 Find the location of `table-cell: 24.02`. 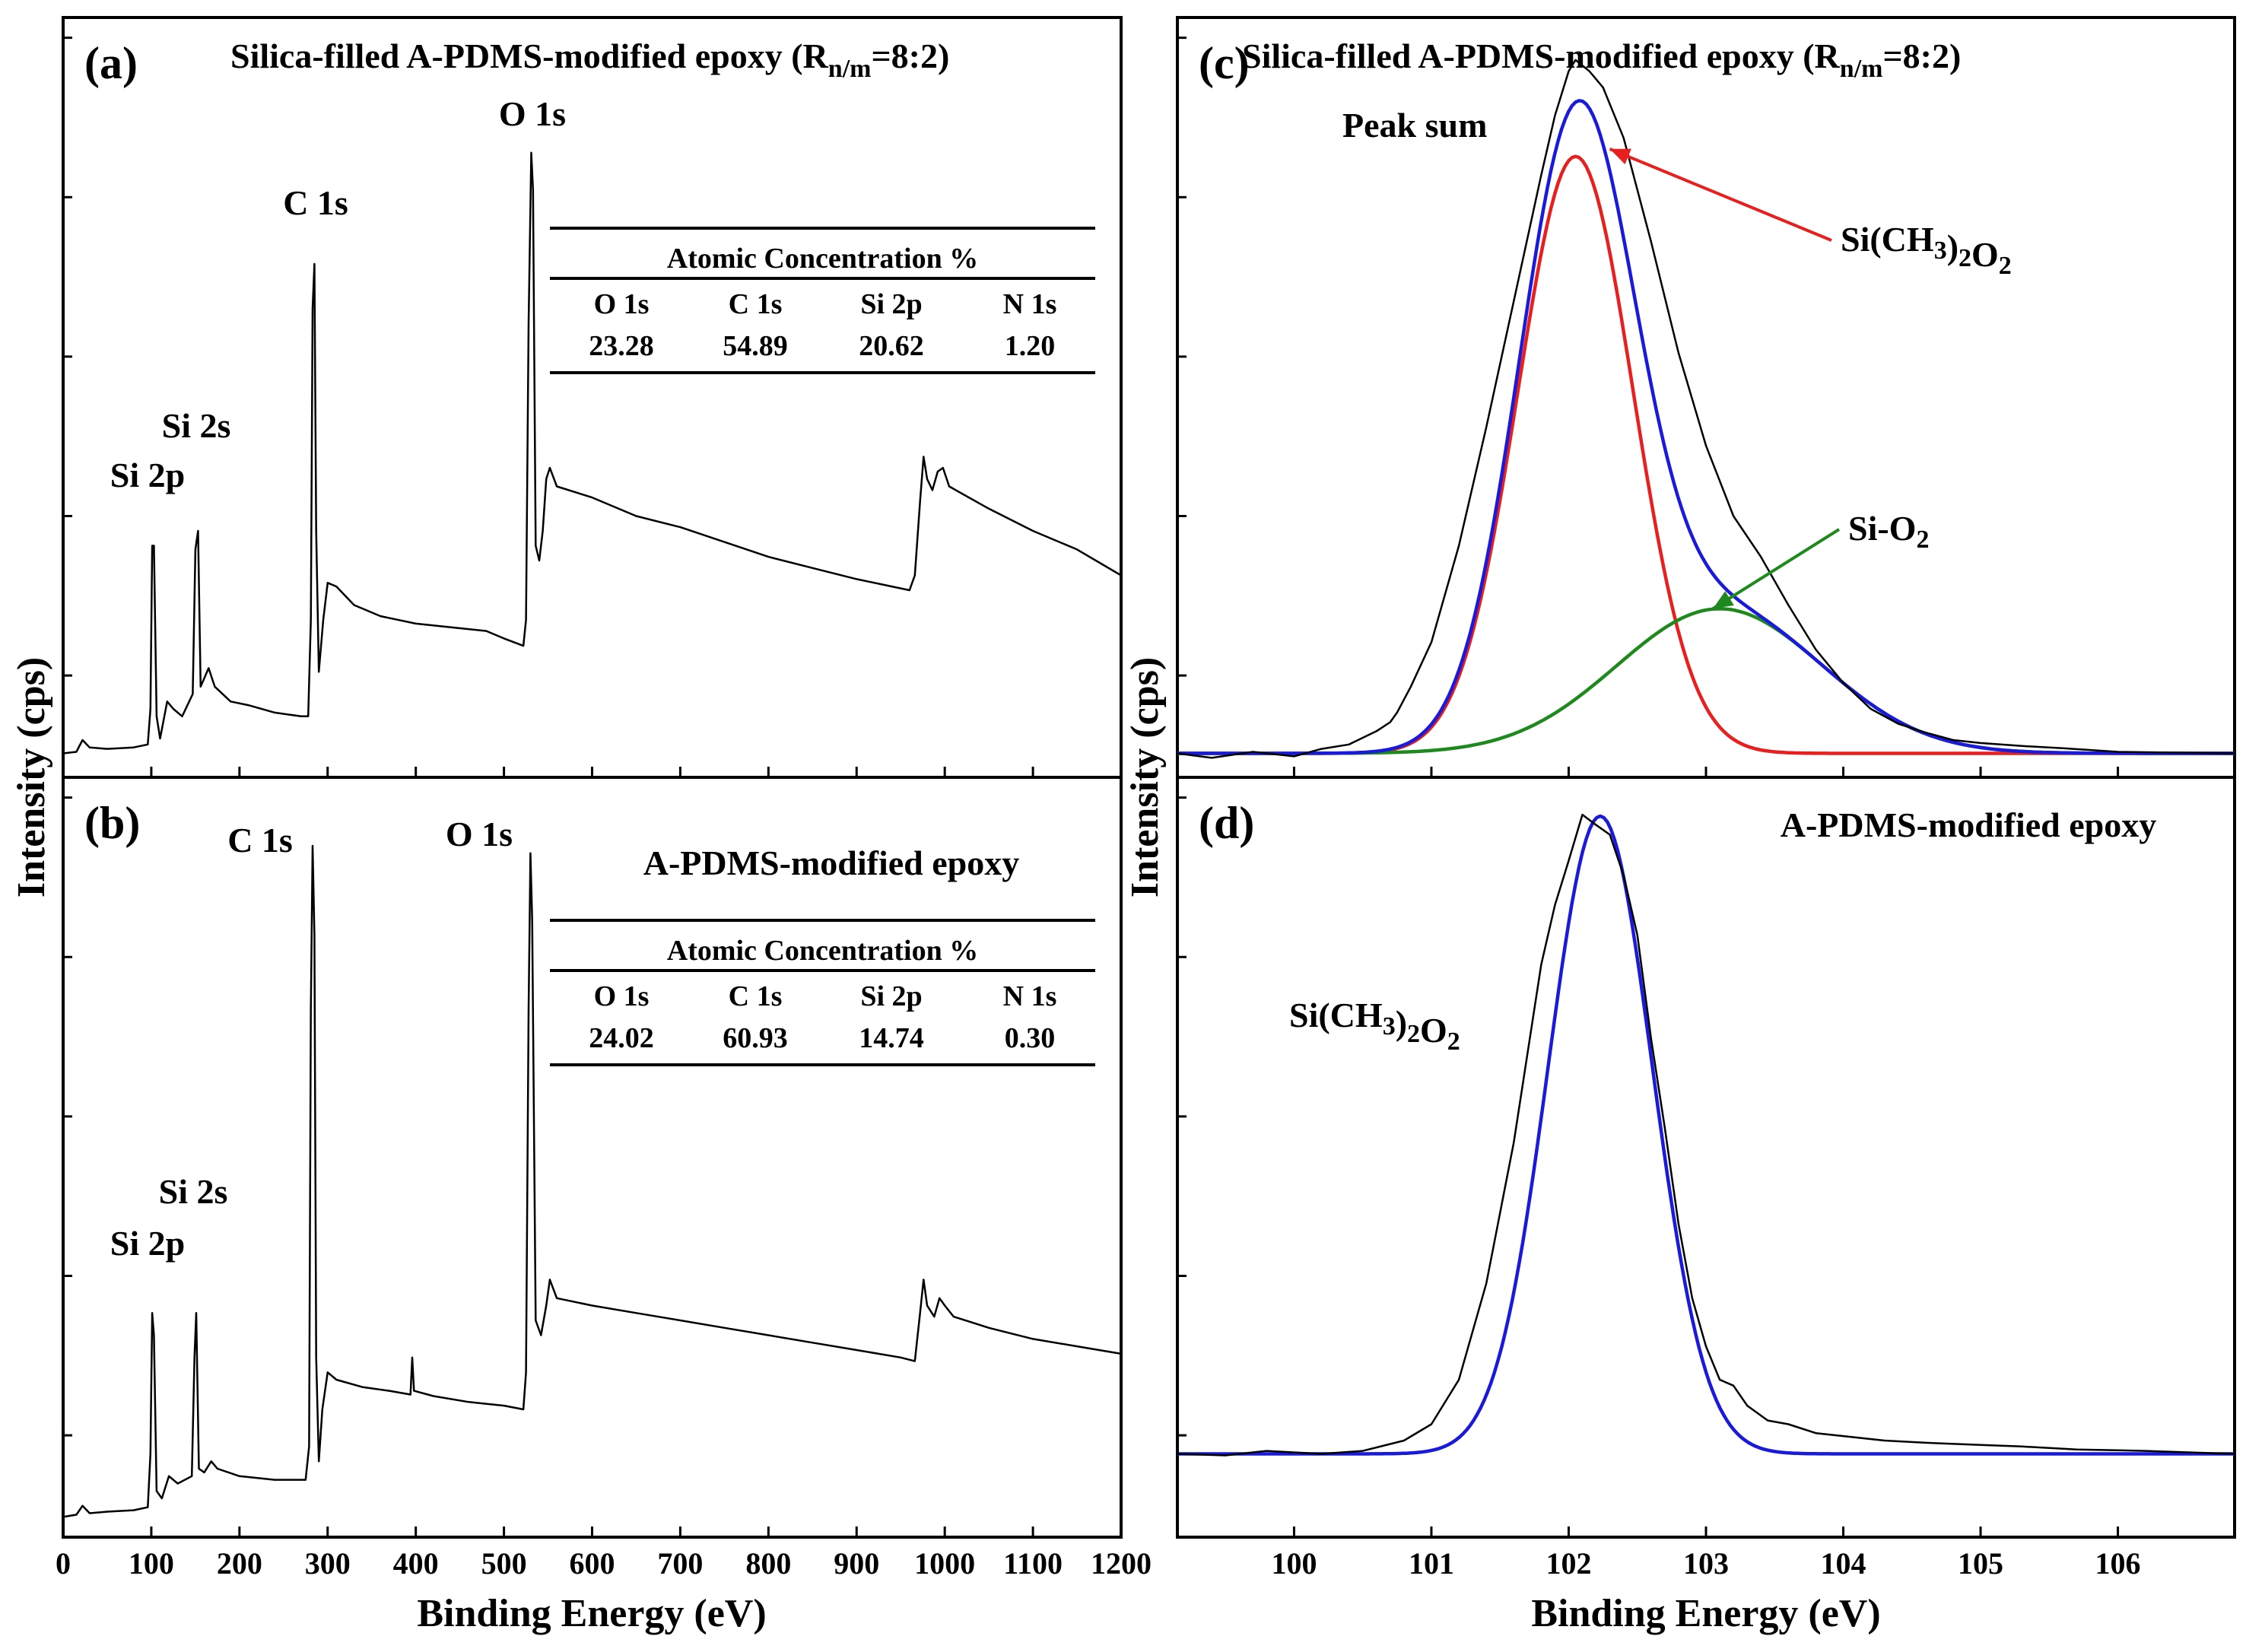

table-cell: 24.02 is located at coordinates (621, 1038).